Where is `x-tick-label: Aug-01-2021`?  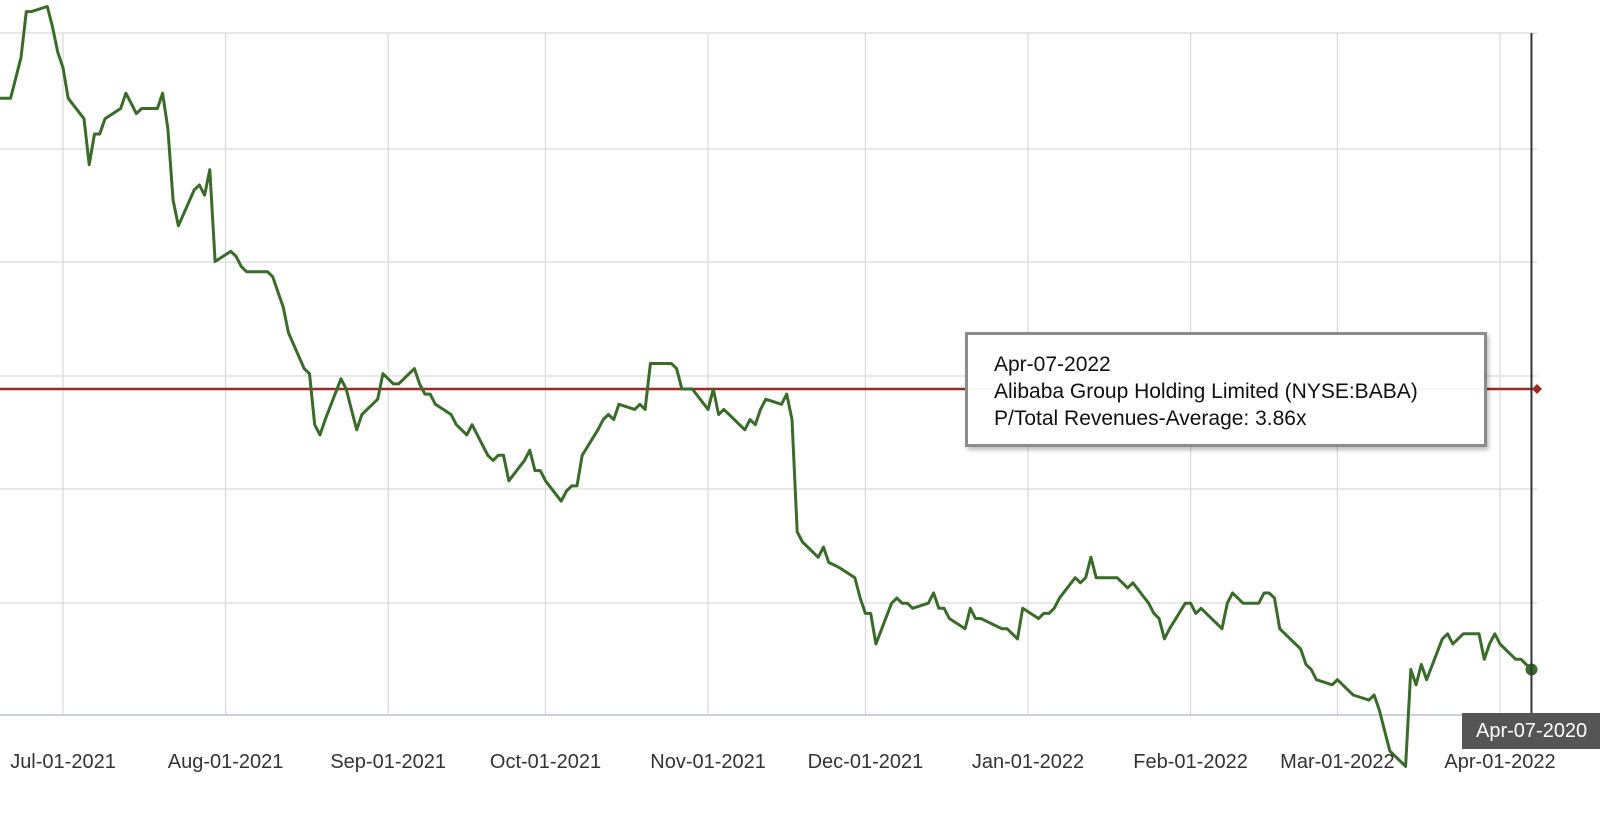 x-tick-label: Aug-01-2021 is located at coordinates (226, 762).